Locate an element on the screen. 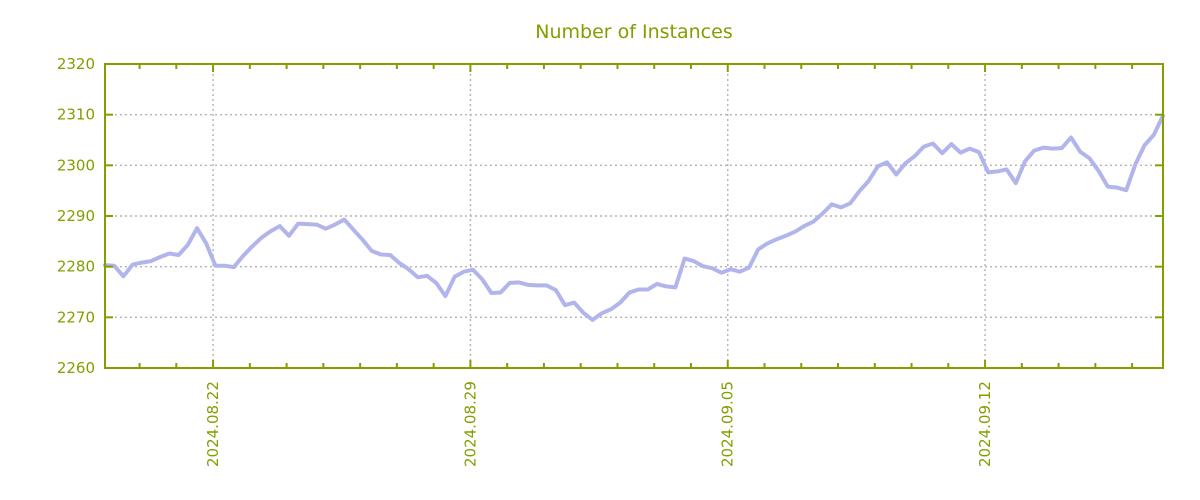 Image resolution: width=1200 pixels, height=500 pixels. x-tick-label: 2024.08.29 is located at coordinates (470, 424).